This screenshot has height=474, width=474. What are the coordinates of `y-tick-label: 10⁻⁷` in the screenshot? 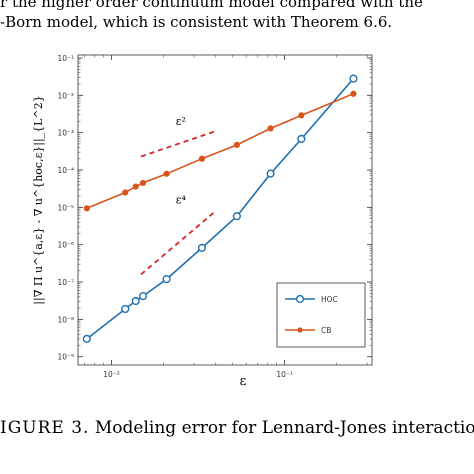 It's located at (65, 282).